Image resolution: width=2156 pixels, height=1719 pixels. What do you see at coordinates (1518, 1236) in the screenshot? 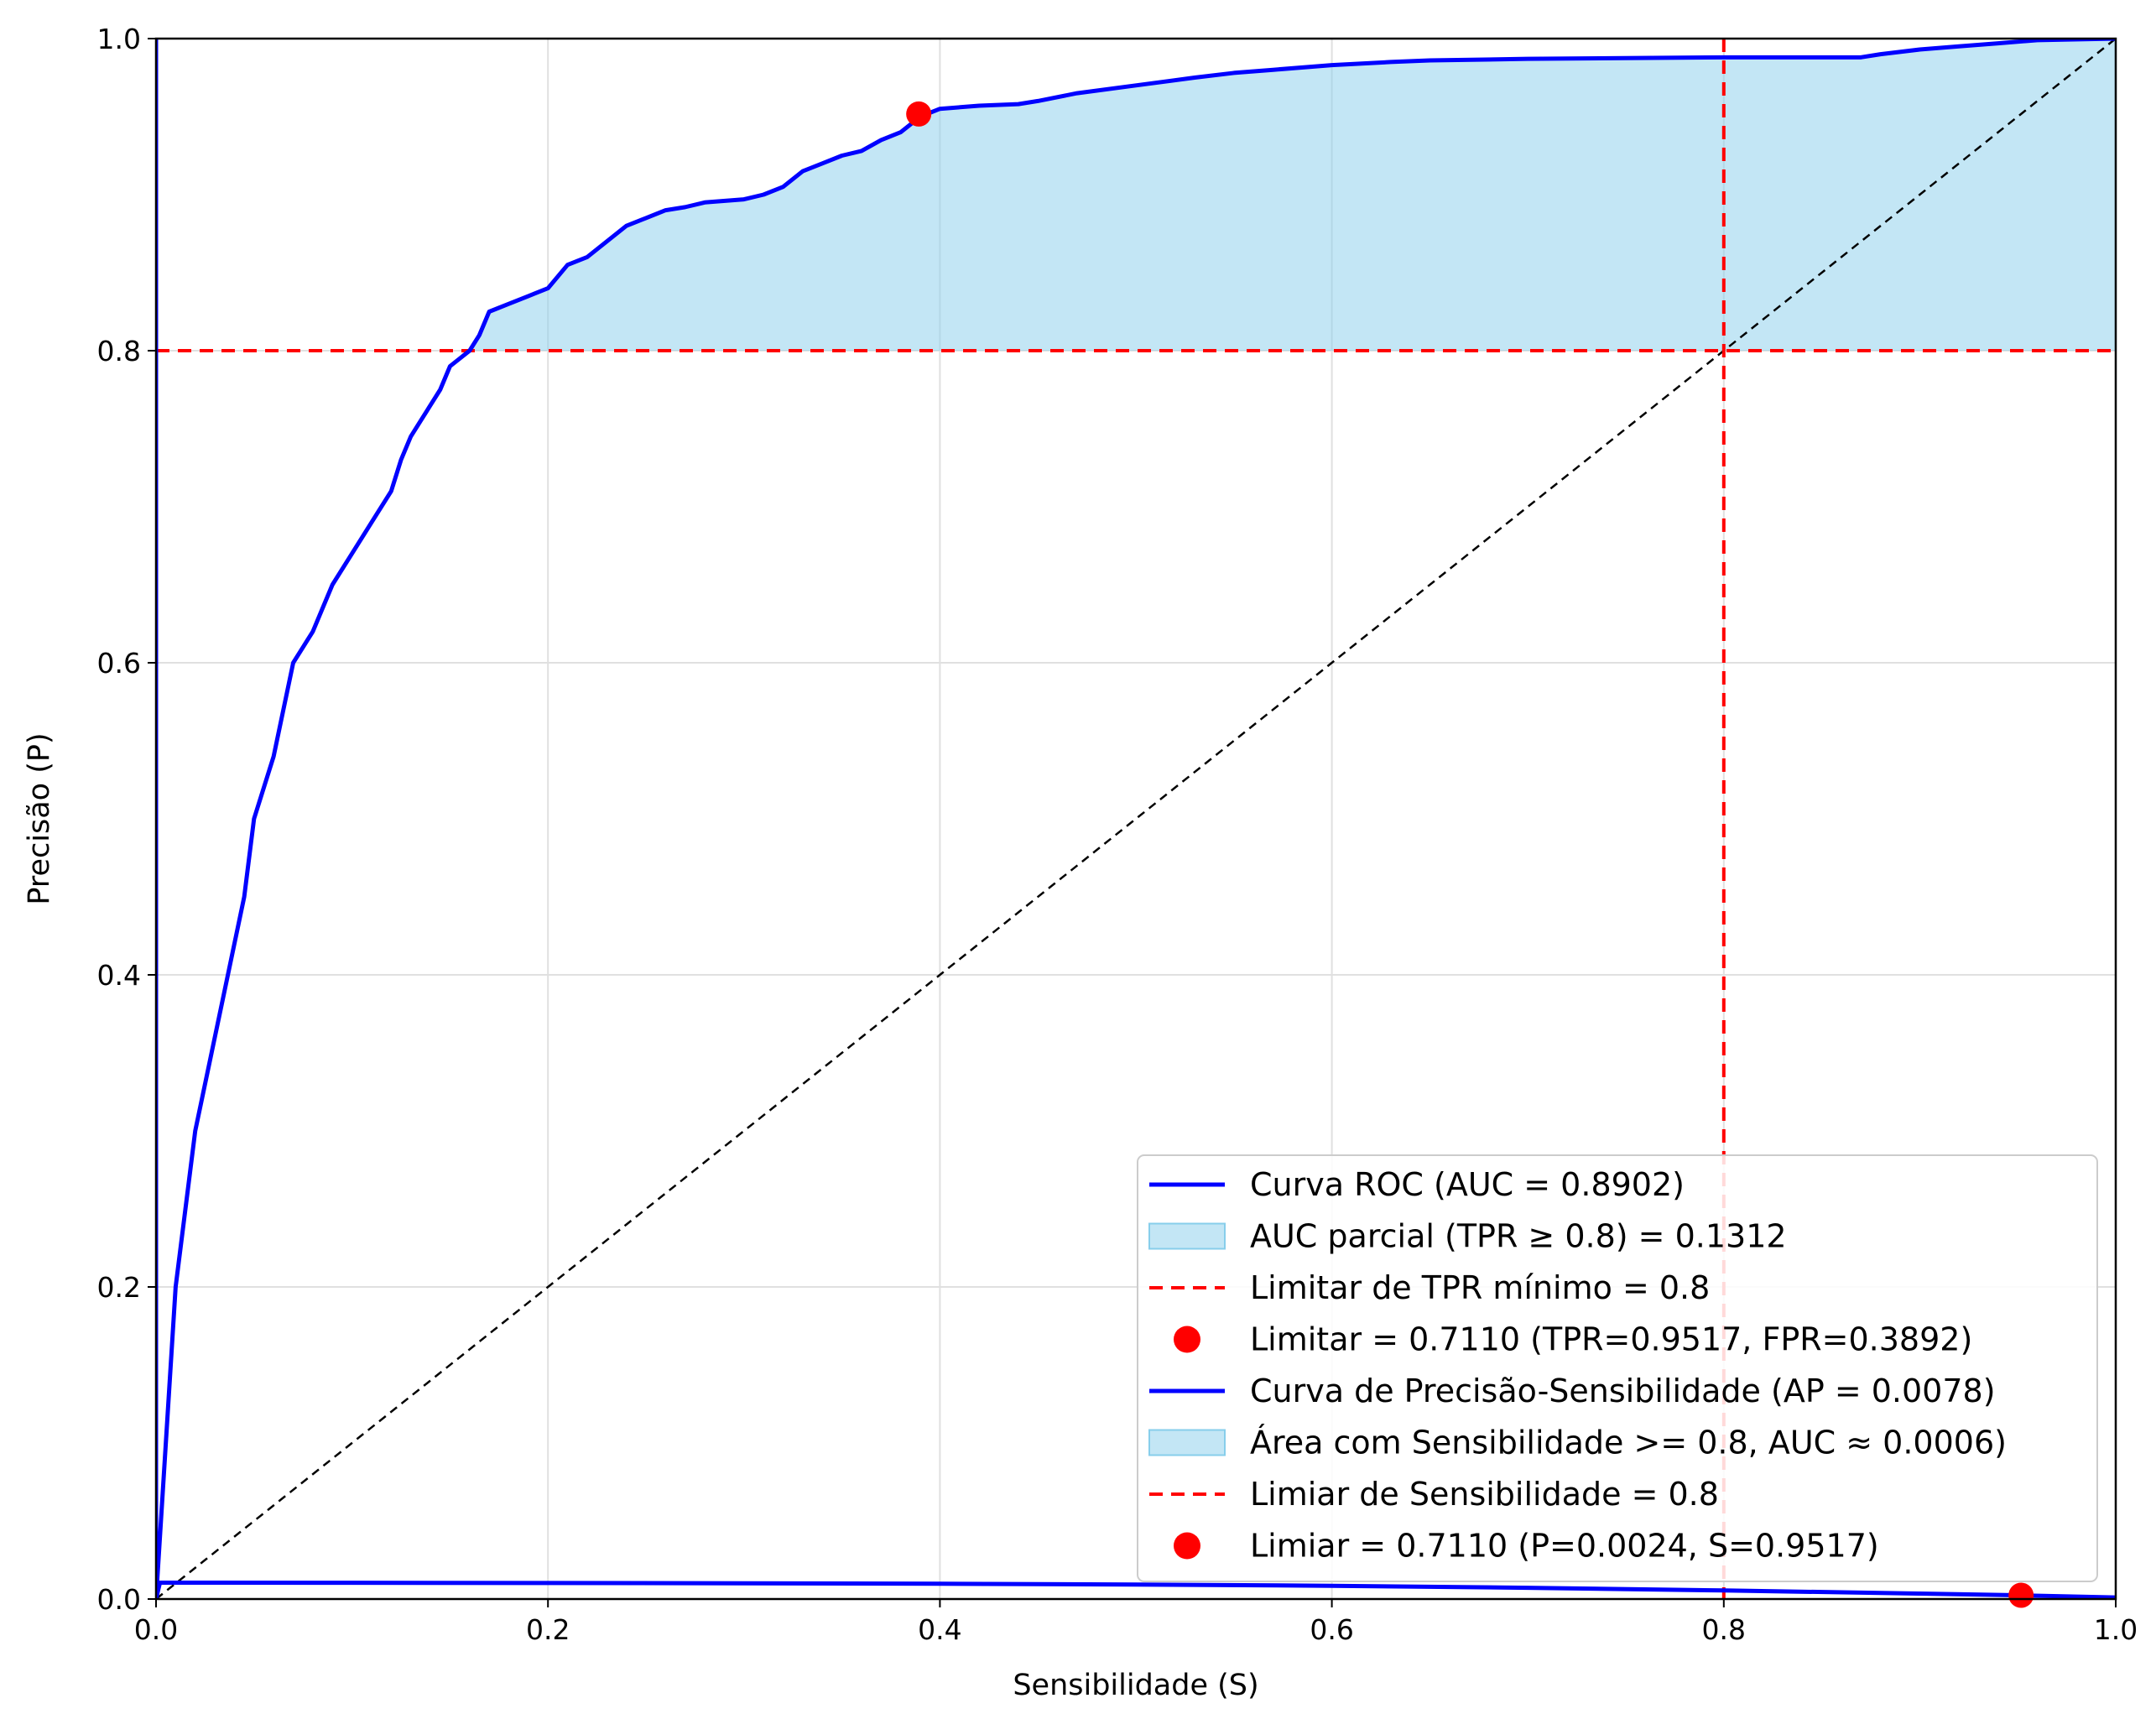
I see `legend-entry-label: AUC parcial (TPR ≥ 0.8) = 0.1312` at bounding box center [1518, 1236].